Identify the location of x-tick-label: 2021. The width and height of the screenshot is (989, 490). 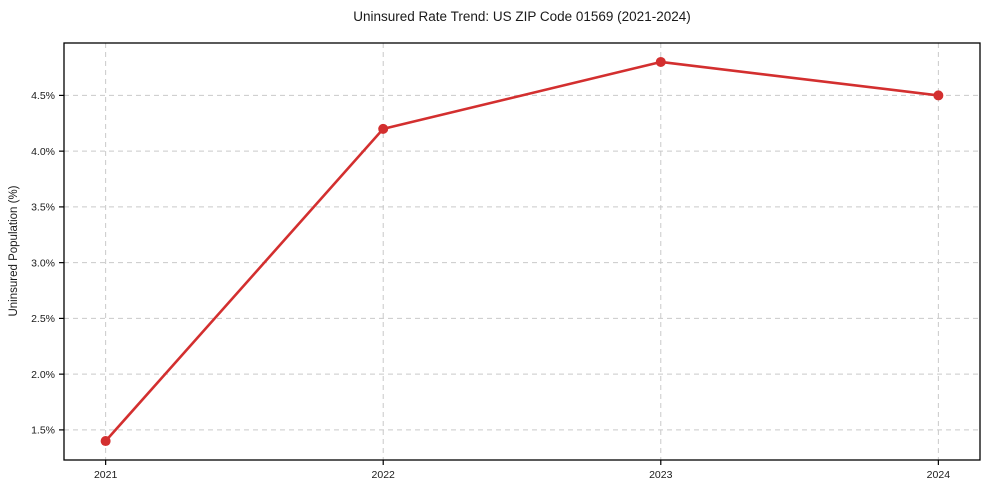
(106, 475).